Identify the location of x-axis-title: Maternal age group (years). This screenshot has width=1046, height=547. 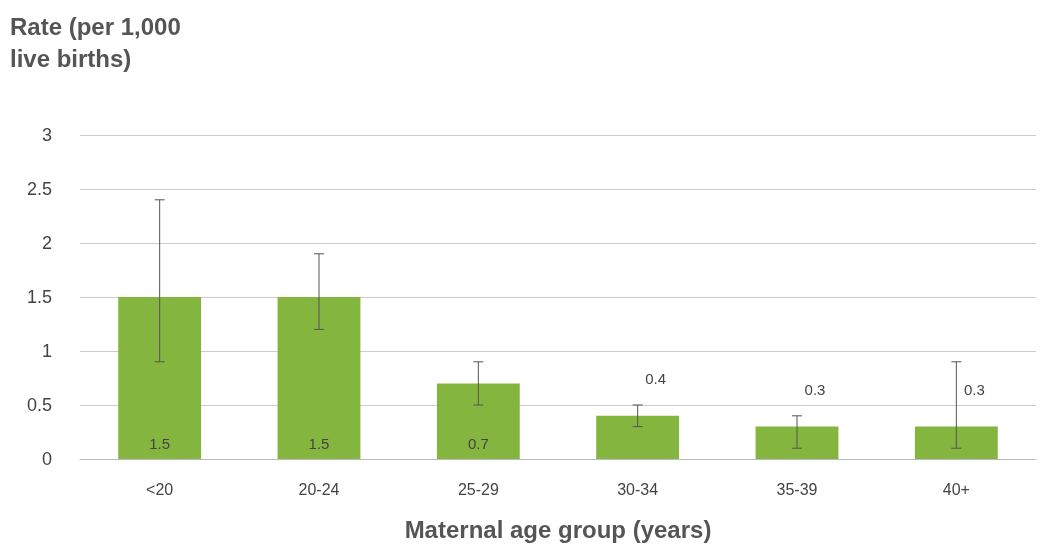
(558, 529).